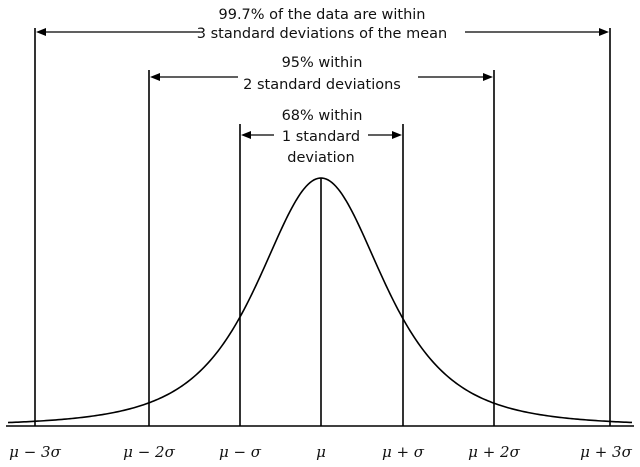  What do you see at coordinates (320, 158) in the screenshot?
I see `sd1-label-line3: deviation` at bounding box center [320, 158].